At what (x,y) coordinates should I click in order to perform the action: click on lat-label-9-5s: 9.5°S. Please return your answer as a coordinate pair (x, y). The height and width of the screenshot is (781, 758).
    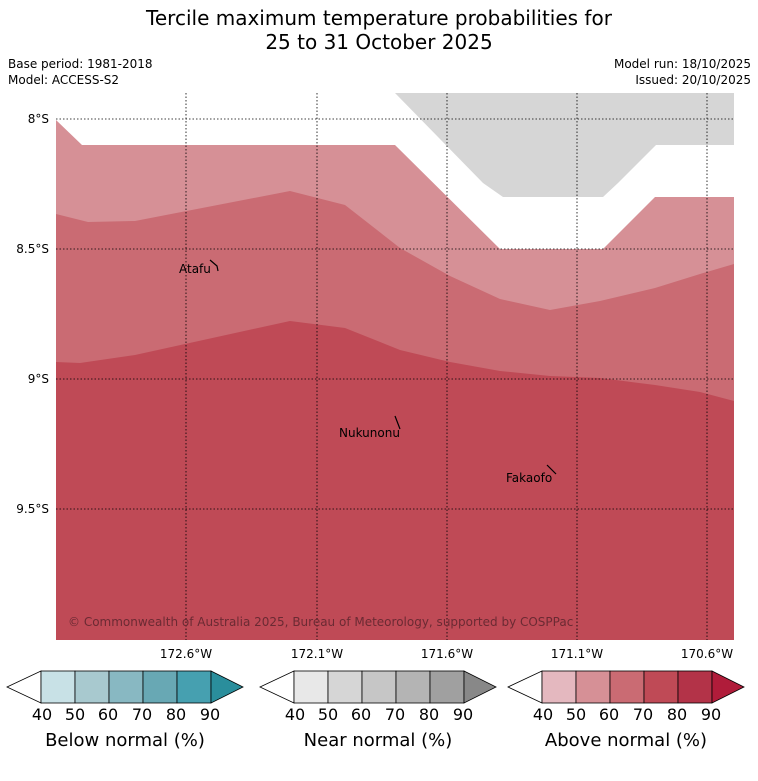
    Looking at the image, I should click on (32, 509).